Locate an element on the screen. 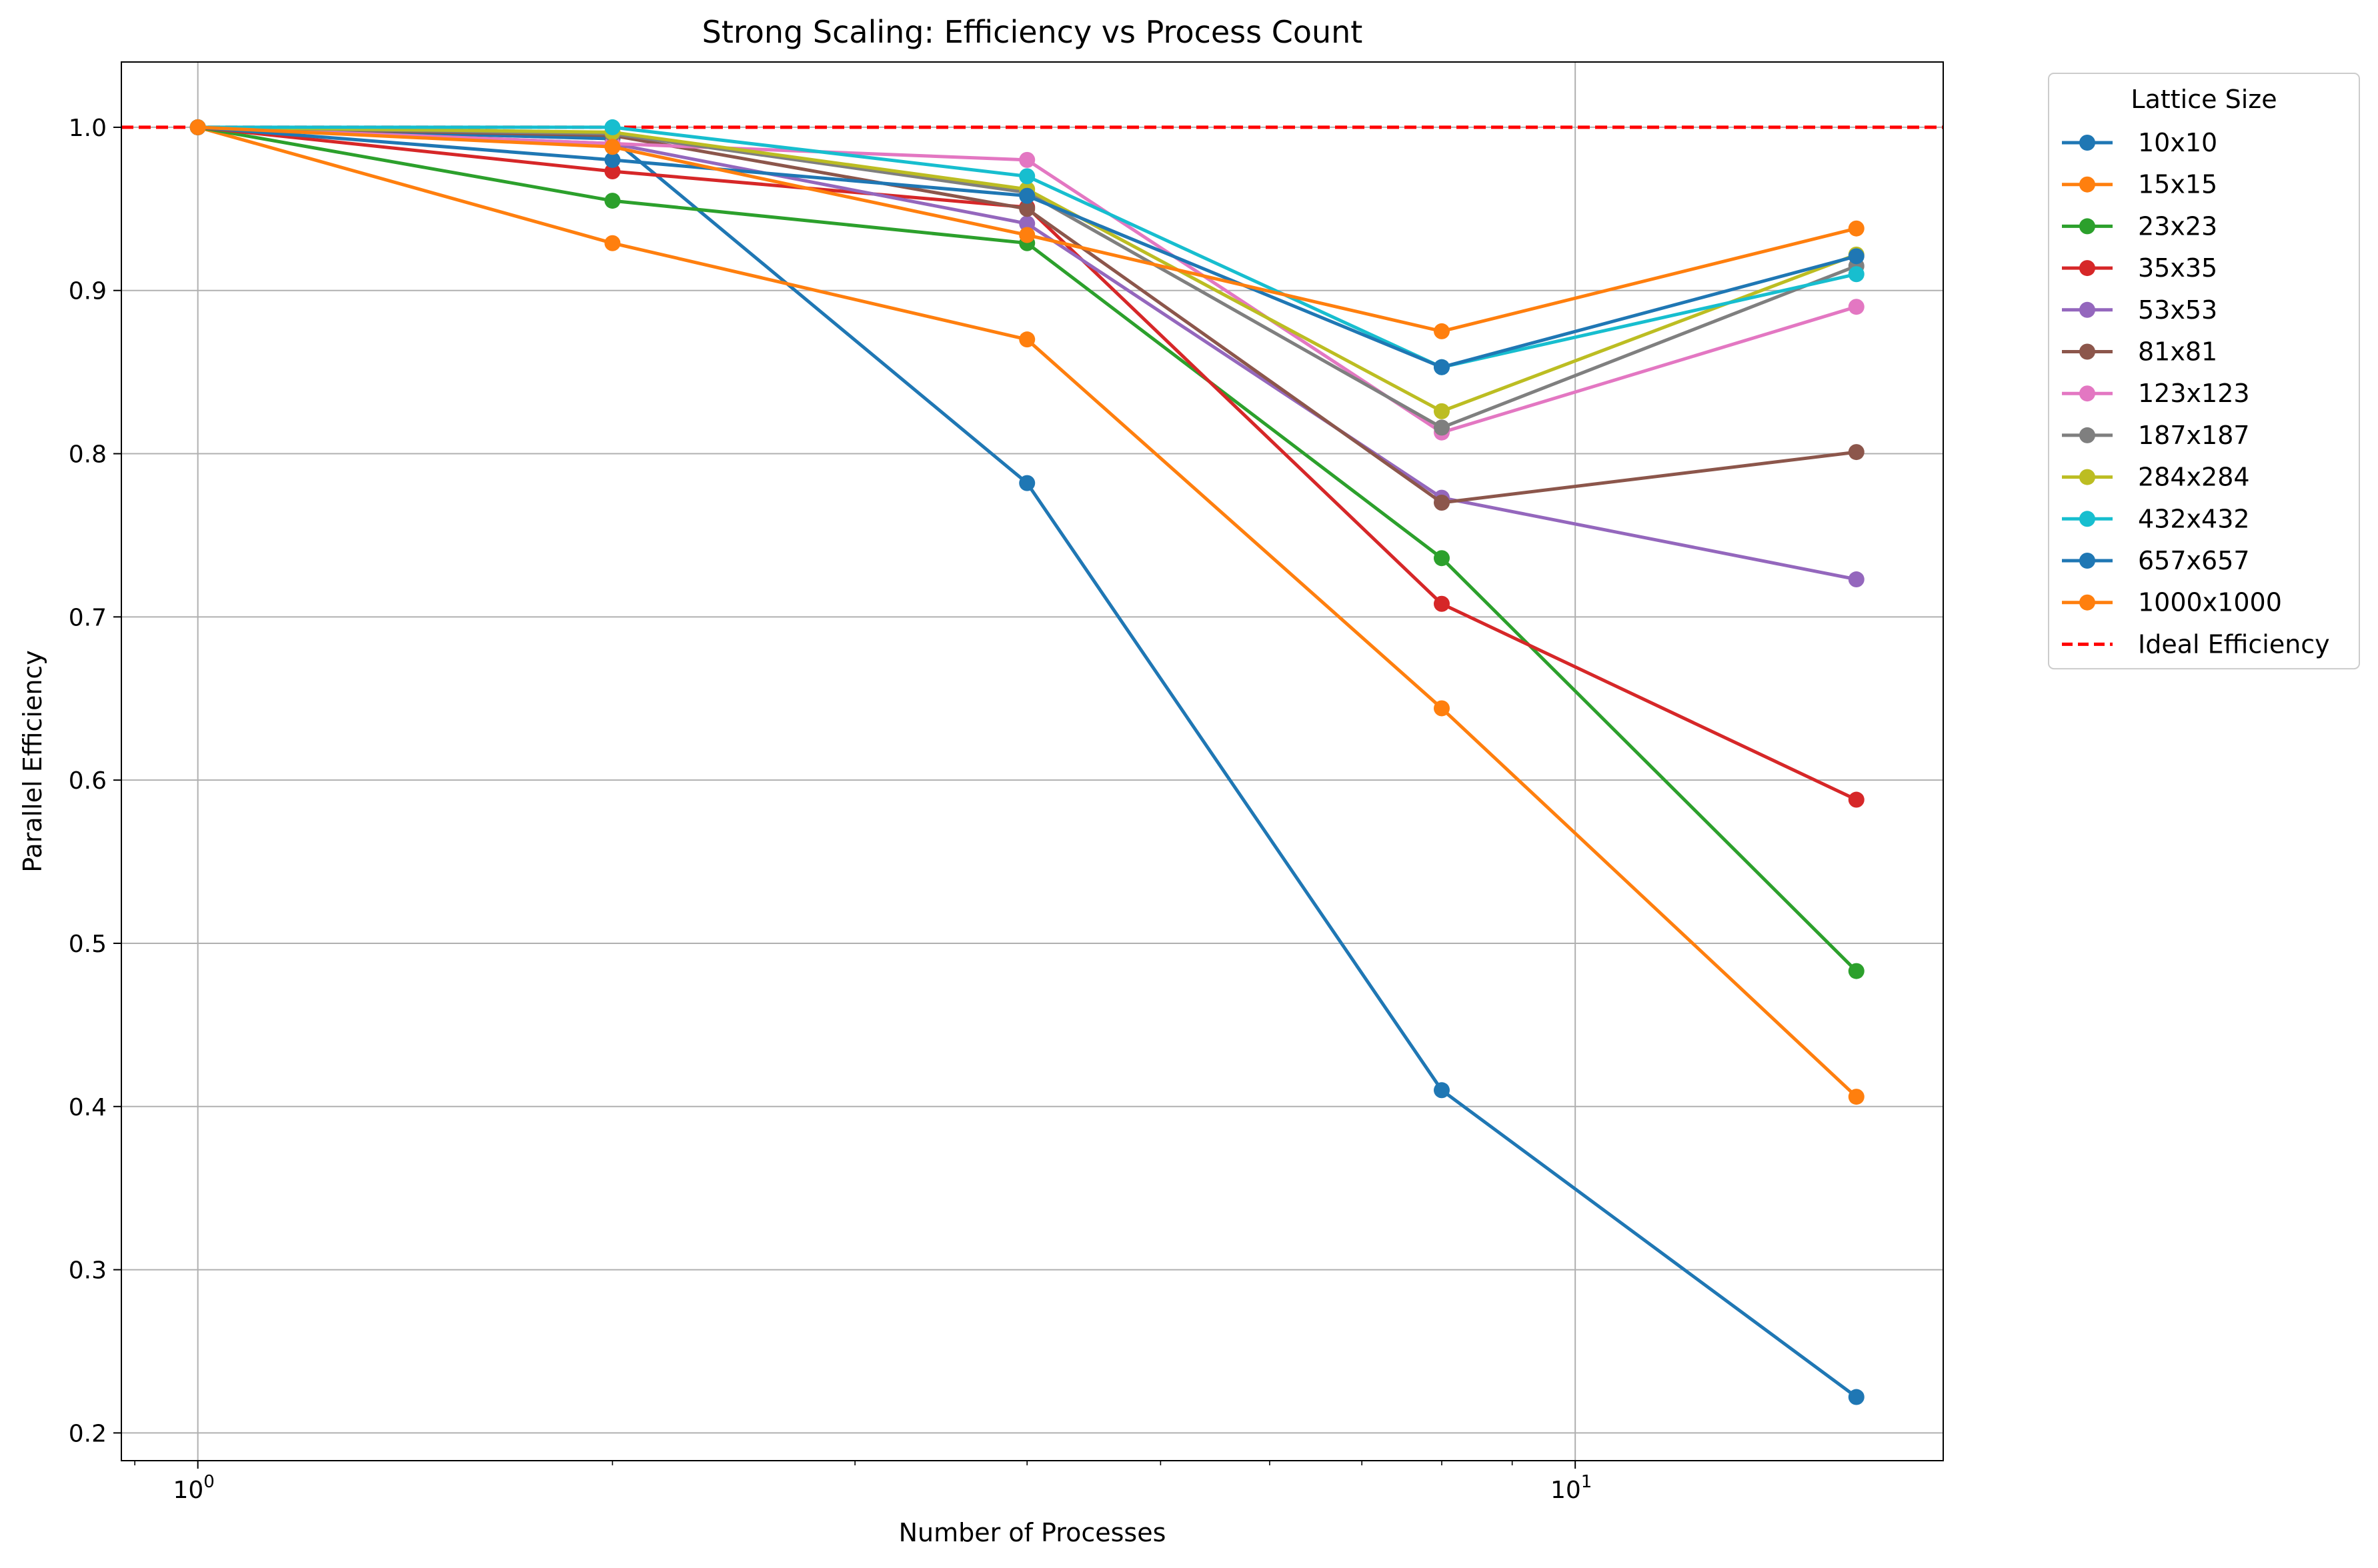 The height and width of the screenshot is (1568, 2378). legend-entry: 432x432 is located at coordinates (2156, 518).